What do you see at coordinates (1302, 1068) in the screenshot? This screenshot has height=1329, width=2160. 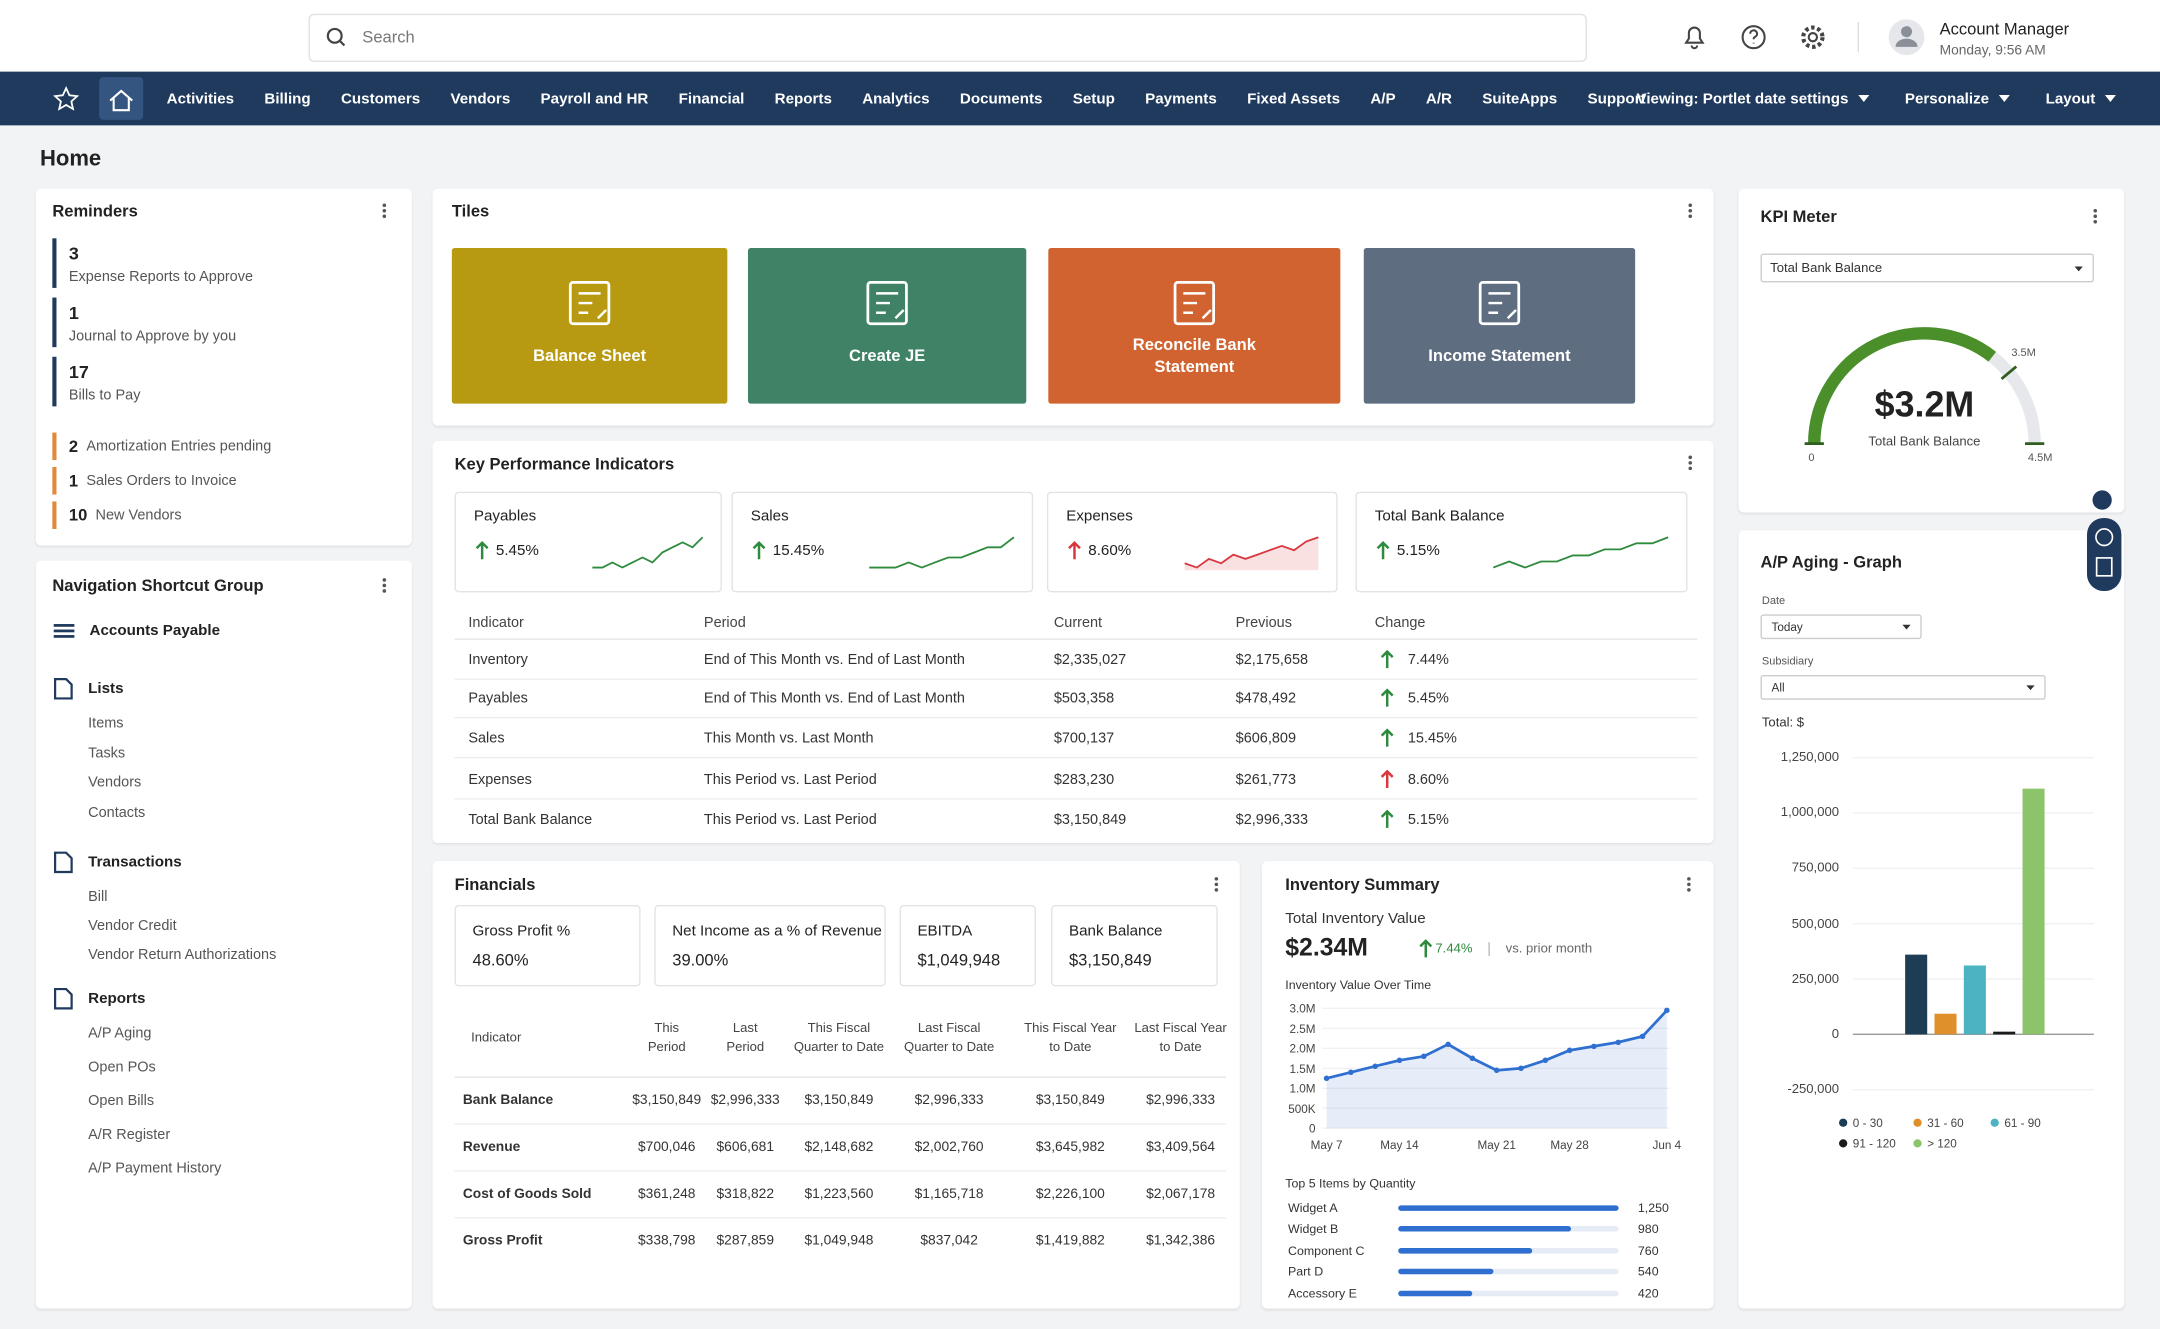 I see `y-tick-label: 1.5M` at bounding box center [1302, 1068].